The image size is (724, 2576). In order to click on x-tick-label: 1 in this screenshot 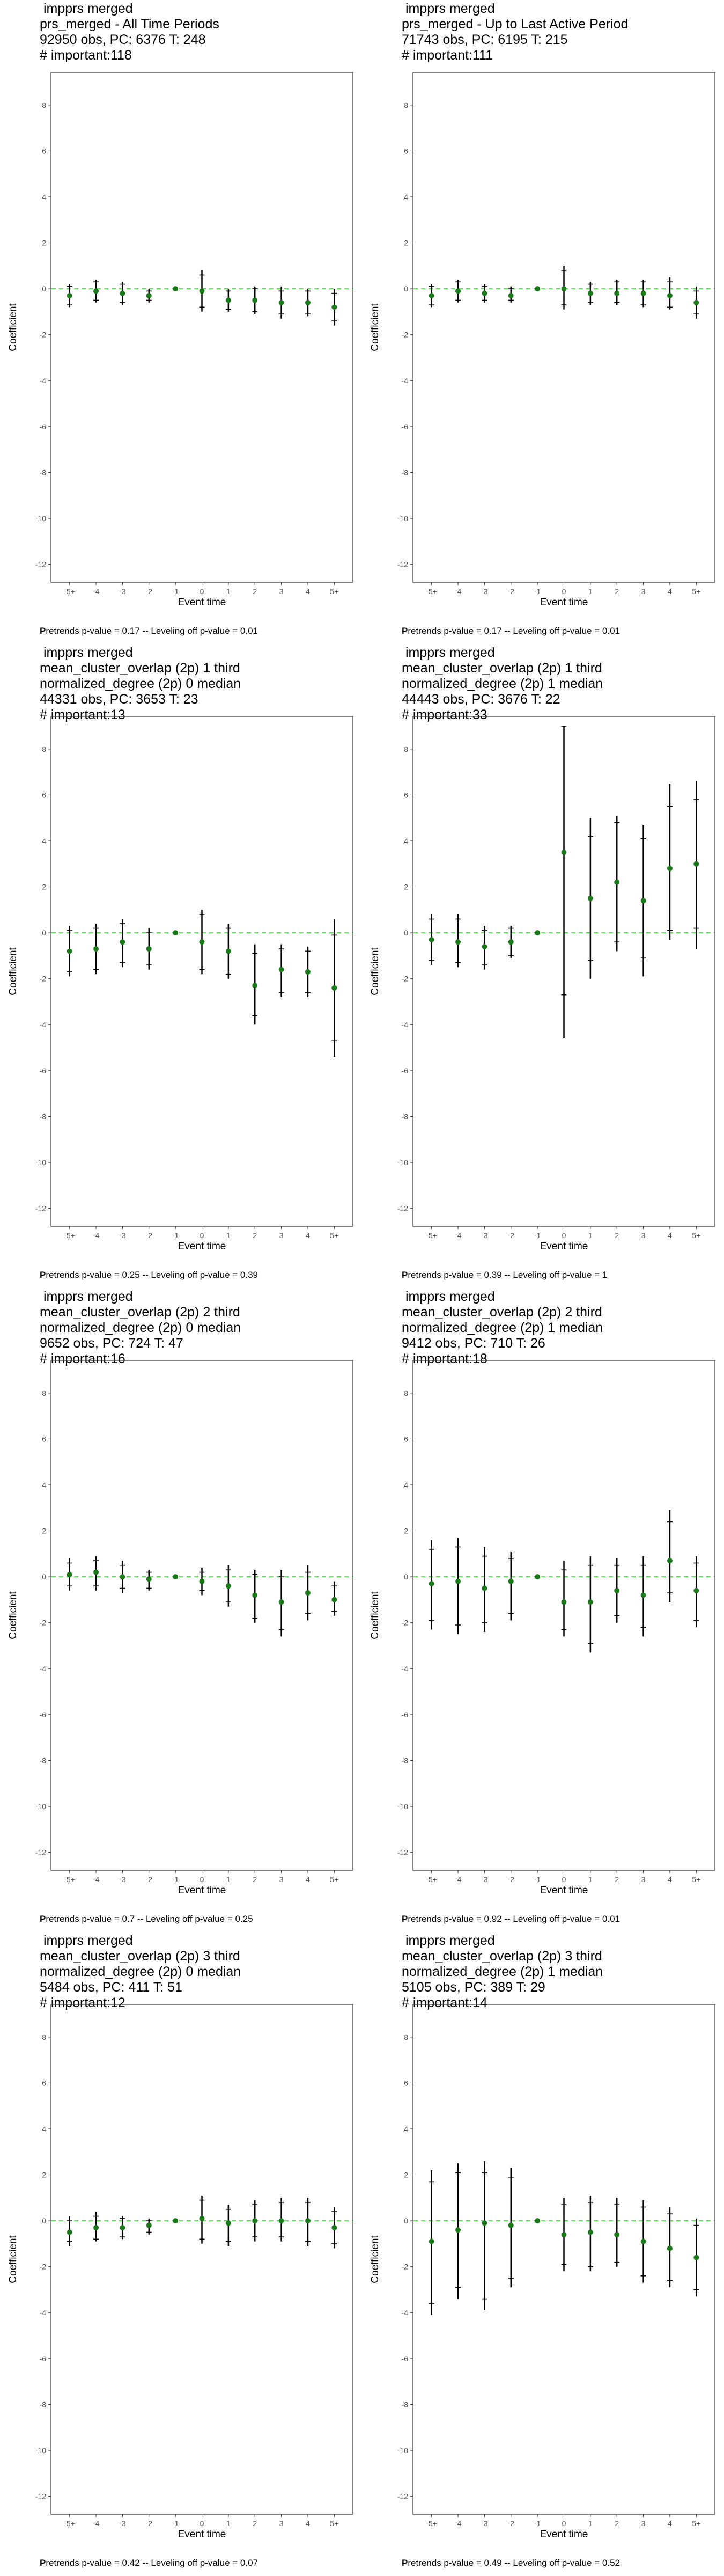, I will do `click(590, 591)`.